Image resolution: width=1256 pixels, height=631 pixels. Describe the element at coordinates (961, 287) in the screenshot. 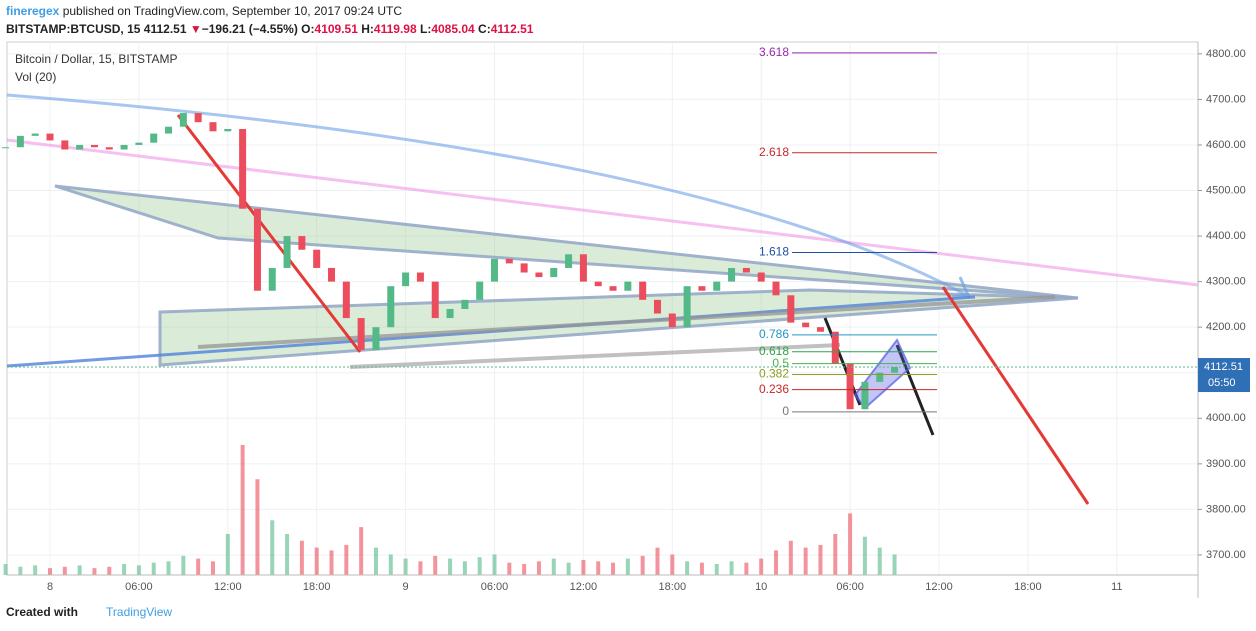

I see `arrow-head` at that location.